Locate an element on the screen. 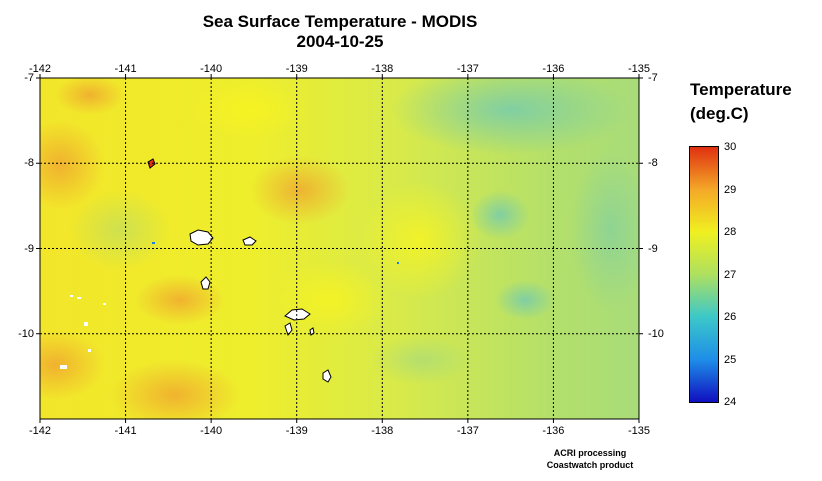  island-tahuata is located at coordinates (288, 329).